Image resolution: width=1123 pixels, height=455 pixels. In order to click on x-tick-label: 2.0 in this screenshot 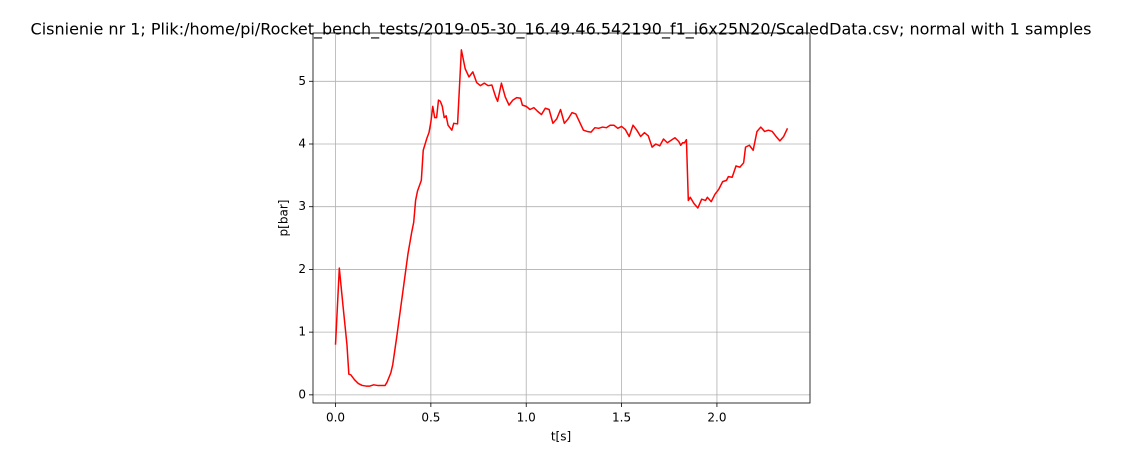, I will do `click(716, 418)`.